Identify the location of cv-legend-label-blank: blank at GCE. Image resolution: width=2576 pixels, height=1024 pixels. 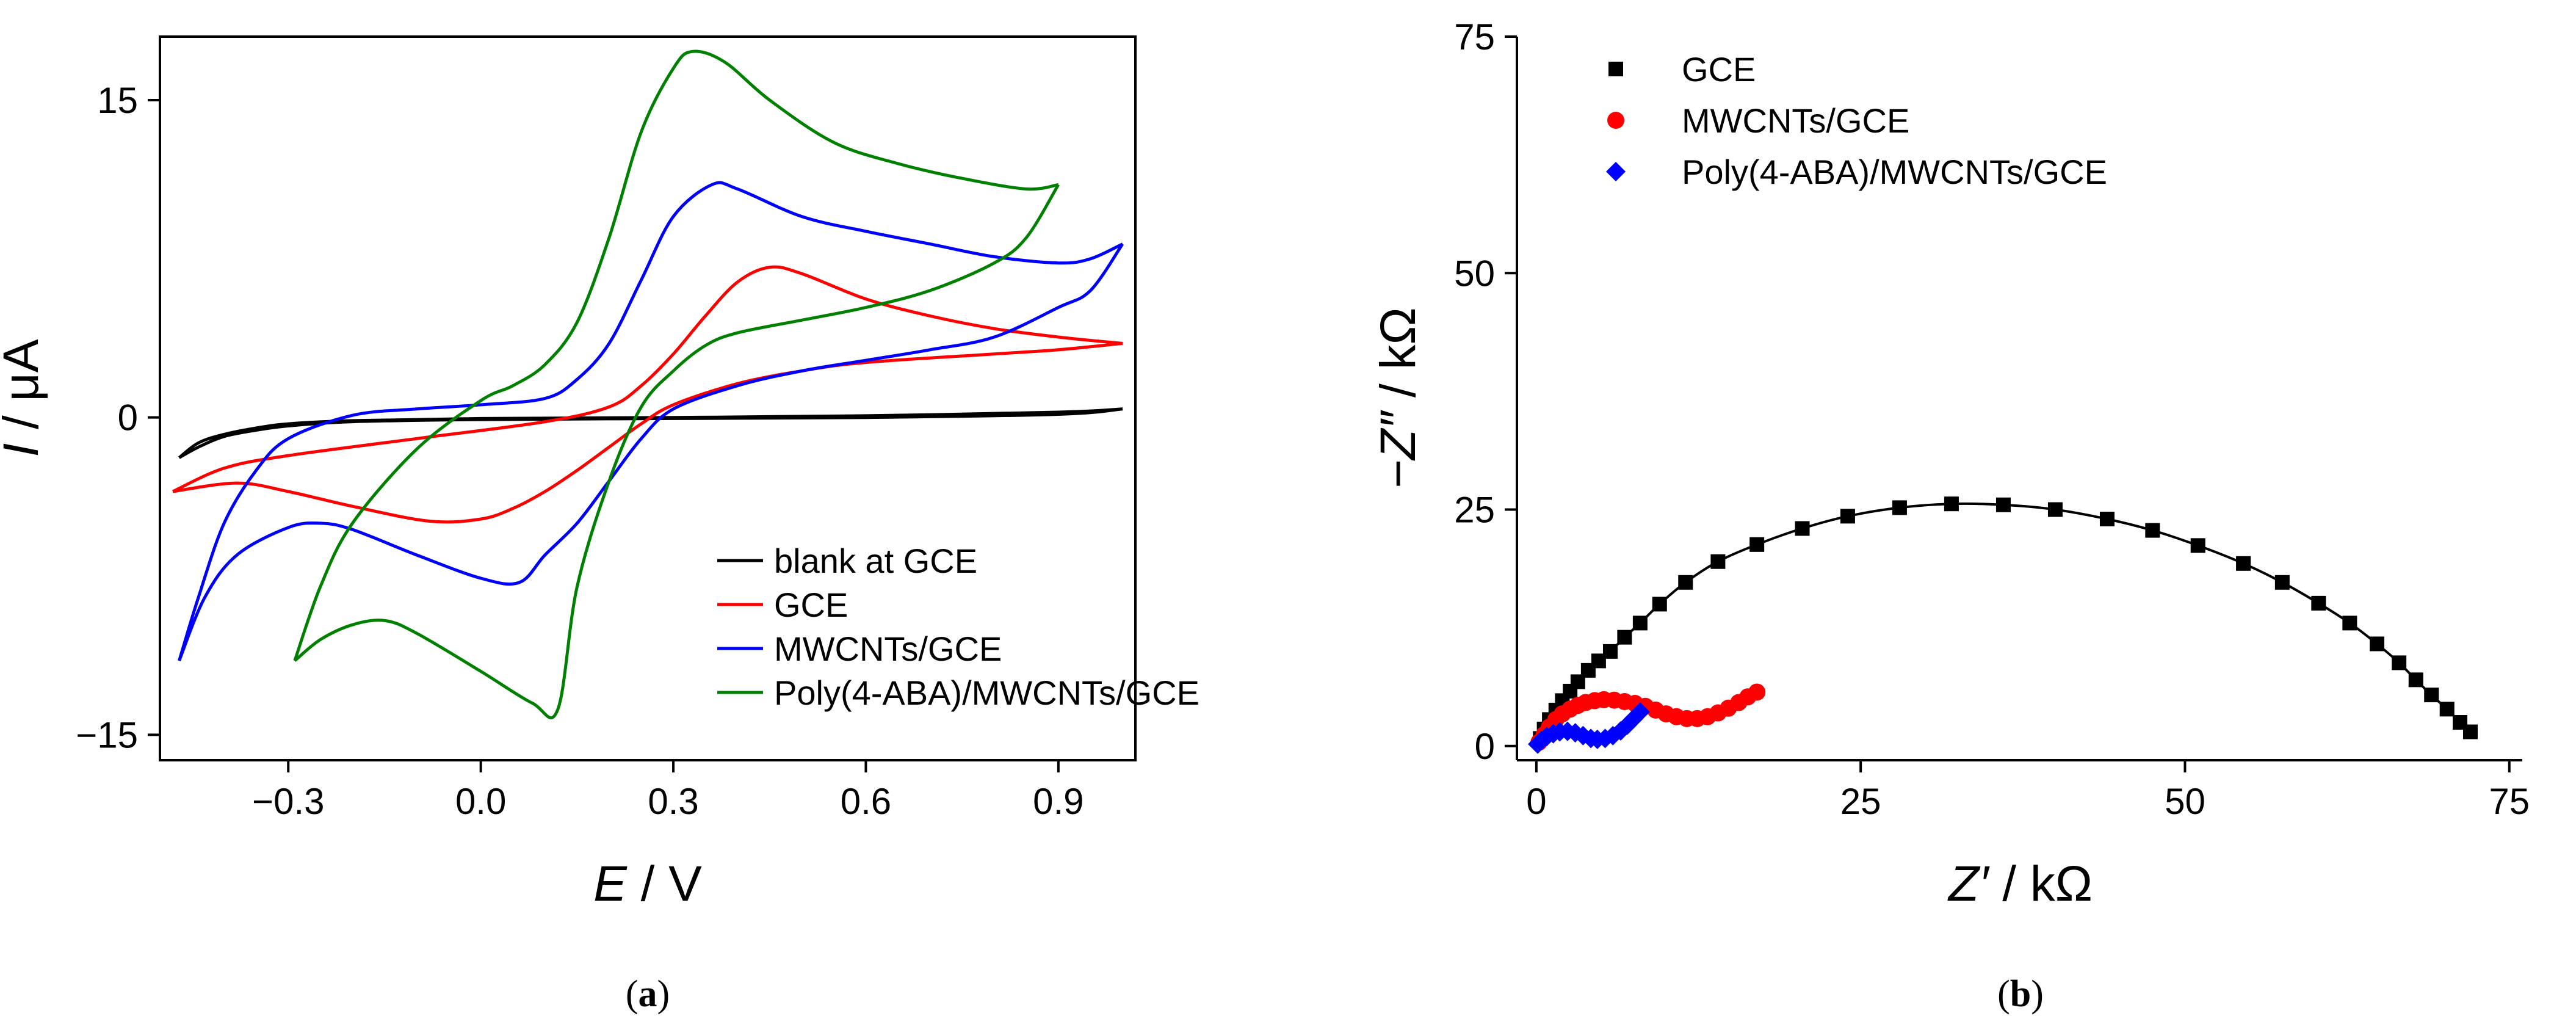
(875, 561).